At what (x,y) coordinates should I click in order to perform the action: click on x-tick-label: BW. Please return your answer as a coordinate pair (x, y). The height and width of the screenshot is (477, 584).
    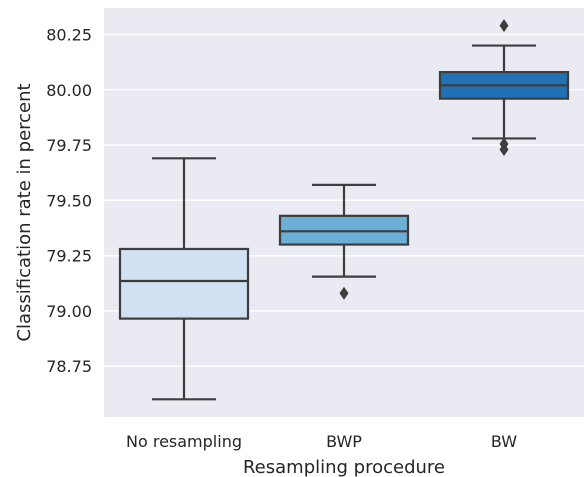
    Looking at the image, I should click on (504, 441).